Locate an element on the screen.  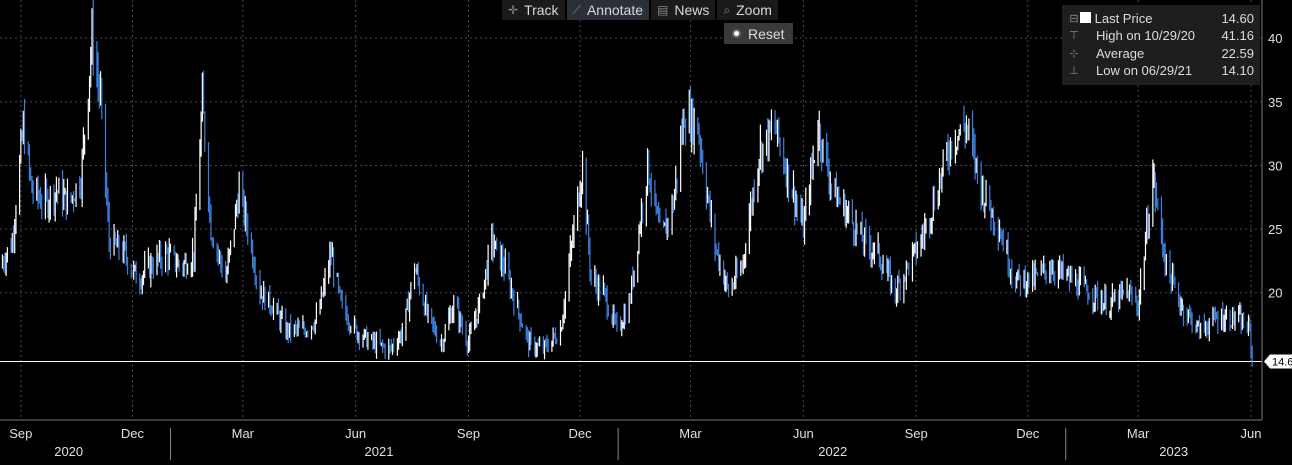
track-button: ✛ Track is located at coordinates (533, 10).